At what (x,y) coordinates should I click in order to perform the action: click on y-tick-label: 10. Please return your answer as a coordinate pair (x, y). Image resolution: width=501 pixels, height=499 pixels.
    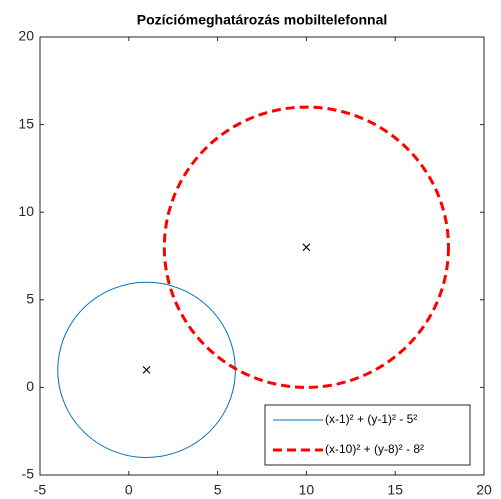
    Looking at the image, I should click on (26, 211).